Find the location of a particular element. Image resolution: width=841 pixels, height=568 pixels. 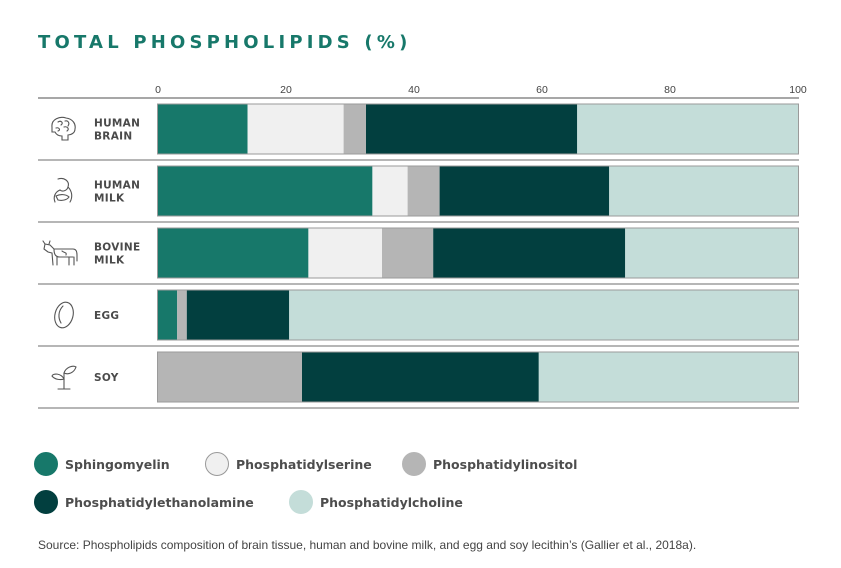

soy-sprout-icon is located at coordinates (64, 377).